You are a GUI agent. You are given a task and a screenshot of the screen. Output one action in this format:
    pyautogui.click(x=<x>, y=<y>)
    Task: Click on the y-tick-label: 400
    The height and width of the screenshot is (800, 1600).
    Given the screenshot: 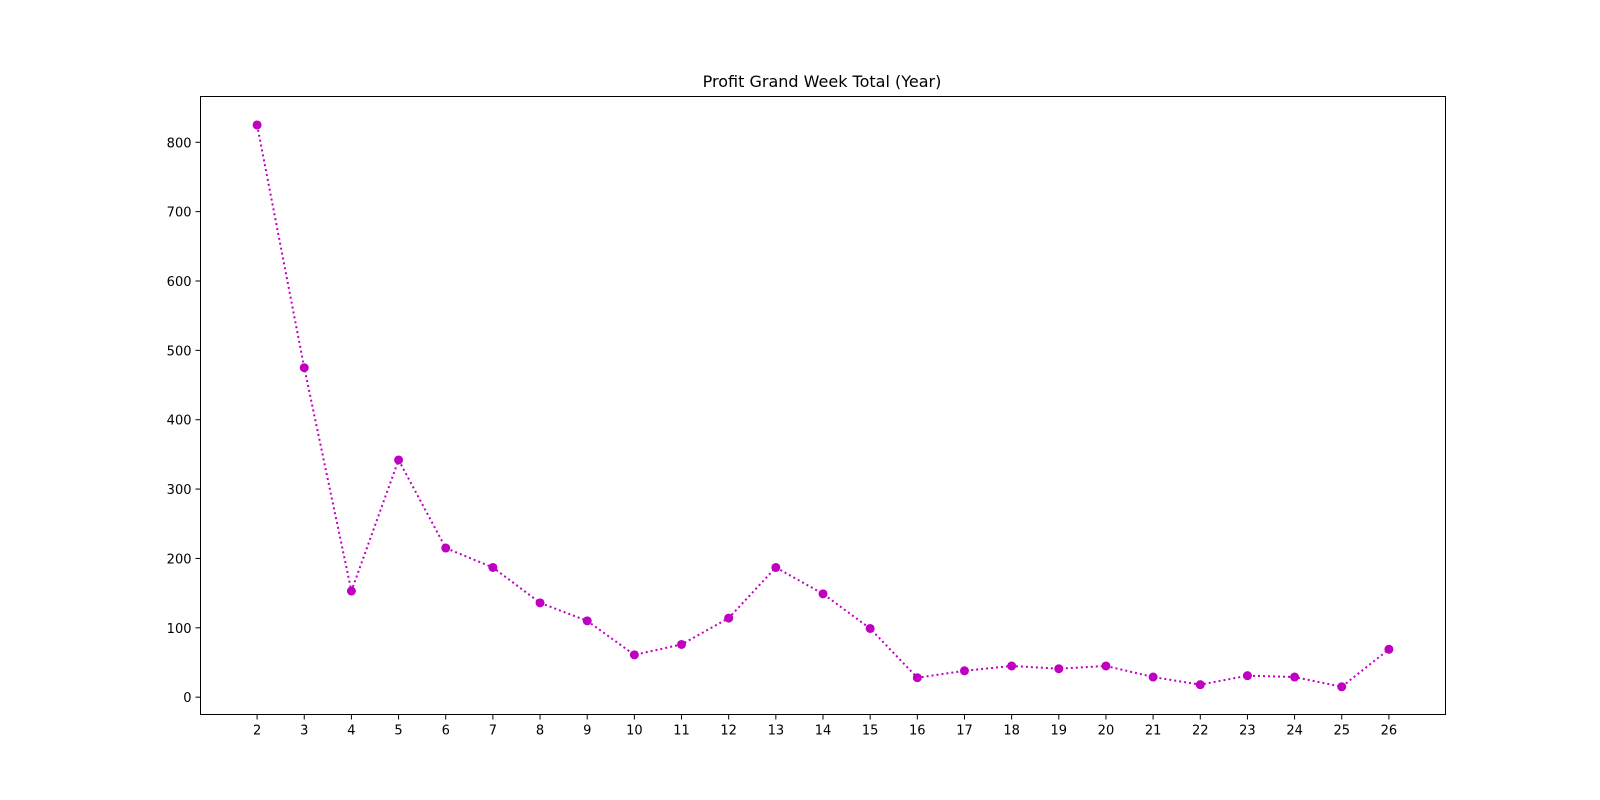 What is the action you would take?
    pyautogui.click(x=179, y=421)
    